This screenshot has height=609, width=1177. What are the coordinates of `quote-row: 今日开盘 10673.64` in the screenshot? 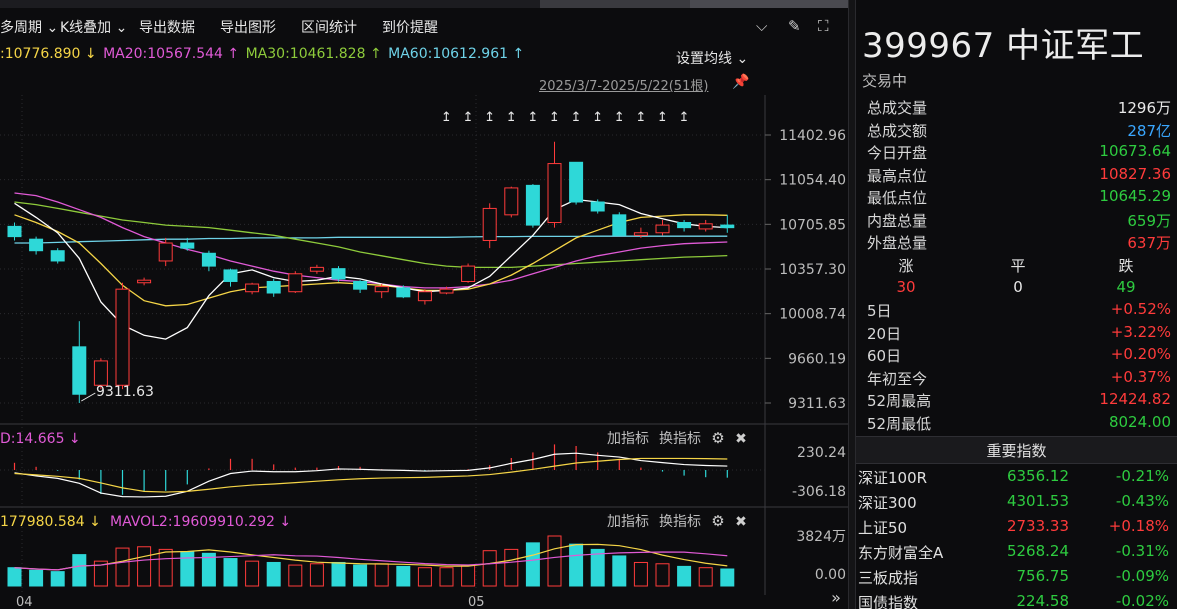 It's located at (1018, 153).